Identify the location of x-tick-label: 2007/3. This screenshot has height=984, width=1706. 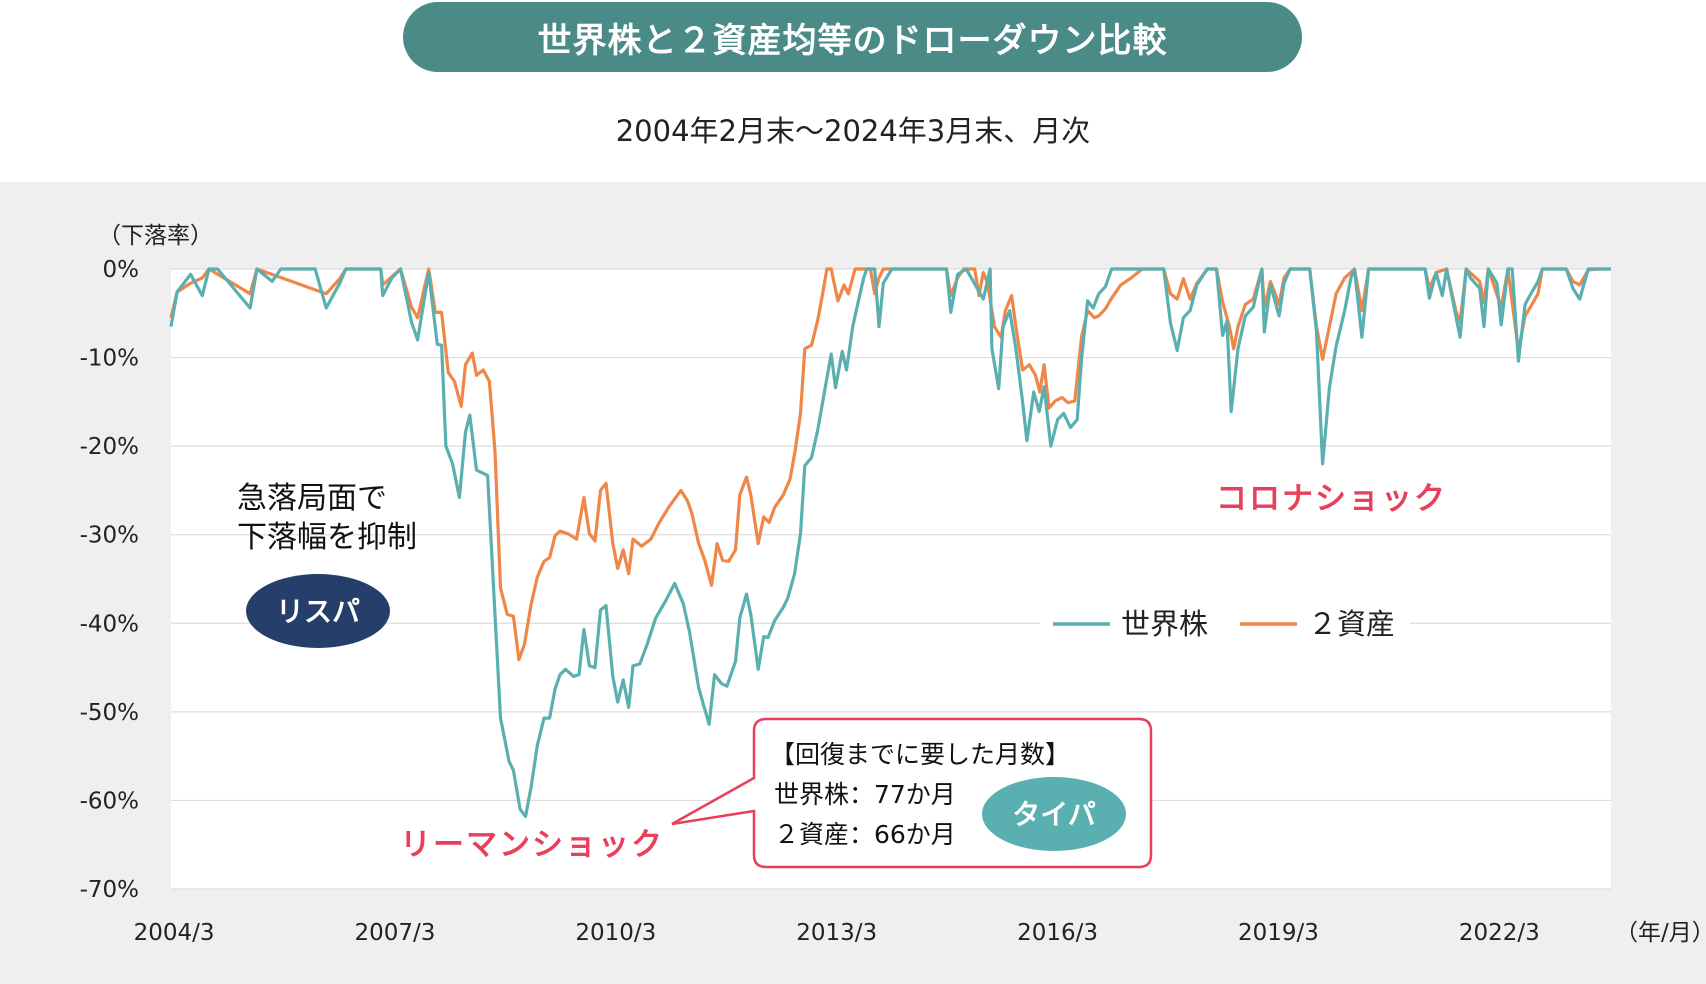
(394, 933).